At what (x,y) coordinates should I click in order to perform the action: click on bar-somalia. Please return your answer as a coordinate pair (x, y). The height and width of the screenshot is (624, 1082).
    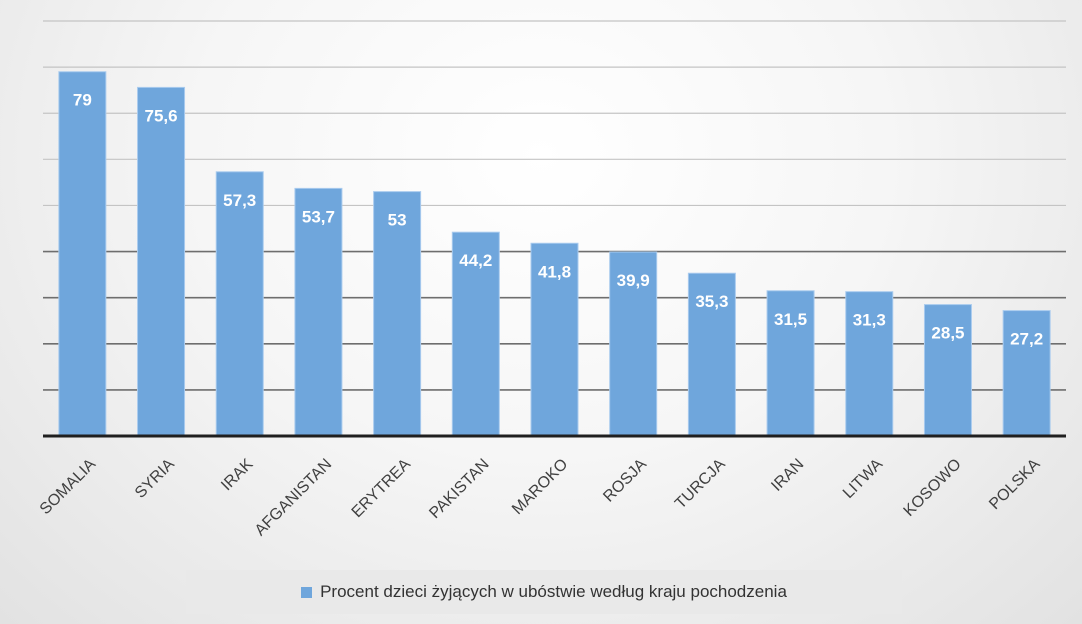
    Looking at the image, I should click on (82, 254).